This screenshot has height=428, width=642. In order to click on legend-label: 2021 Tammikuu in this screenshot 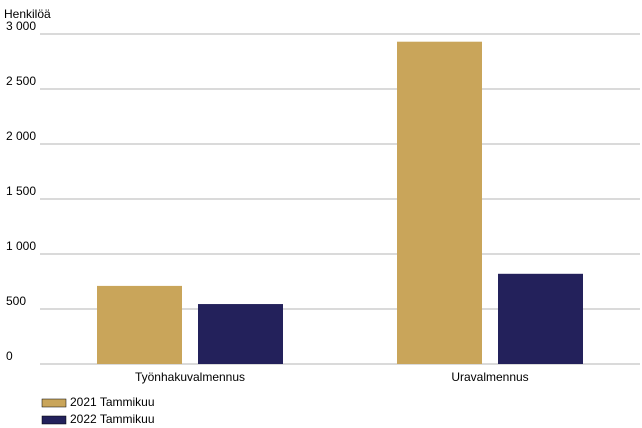, I will do `click(112, 402)`.